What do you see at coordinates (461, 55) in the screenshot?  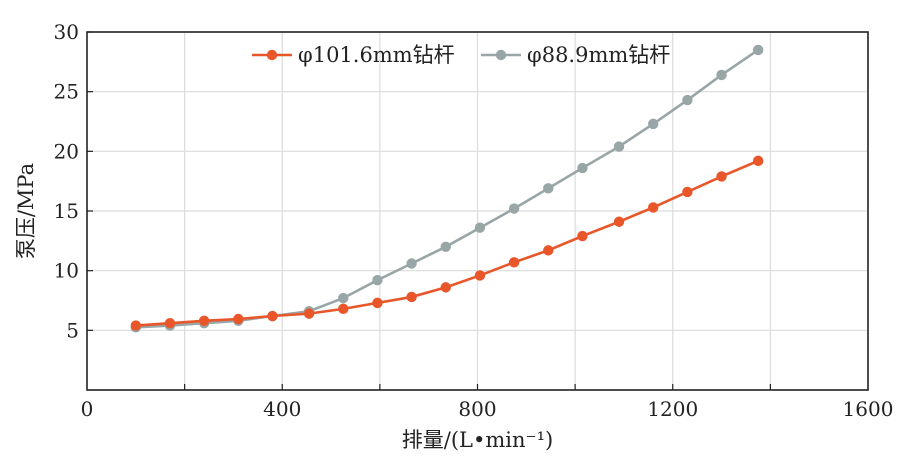 I see `legend: φ101.6mm钻杆 φ88.9mm钻杆` at bounding box center [461, 55].